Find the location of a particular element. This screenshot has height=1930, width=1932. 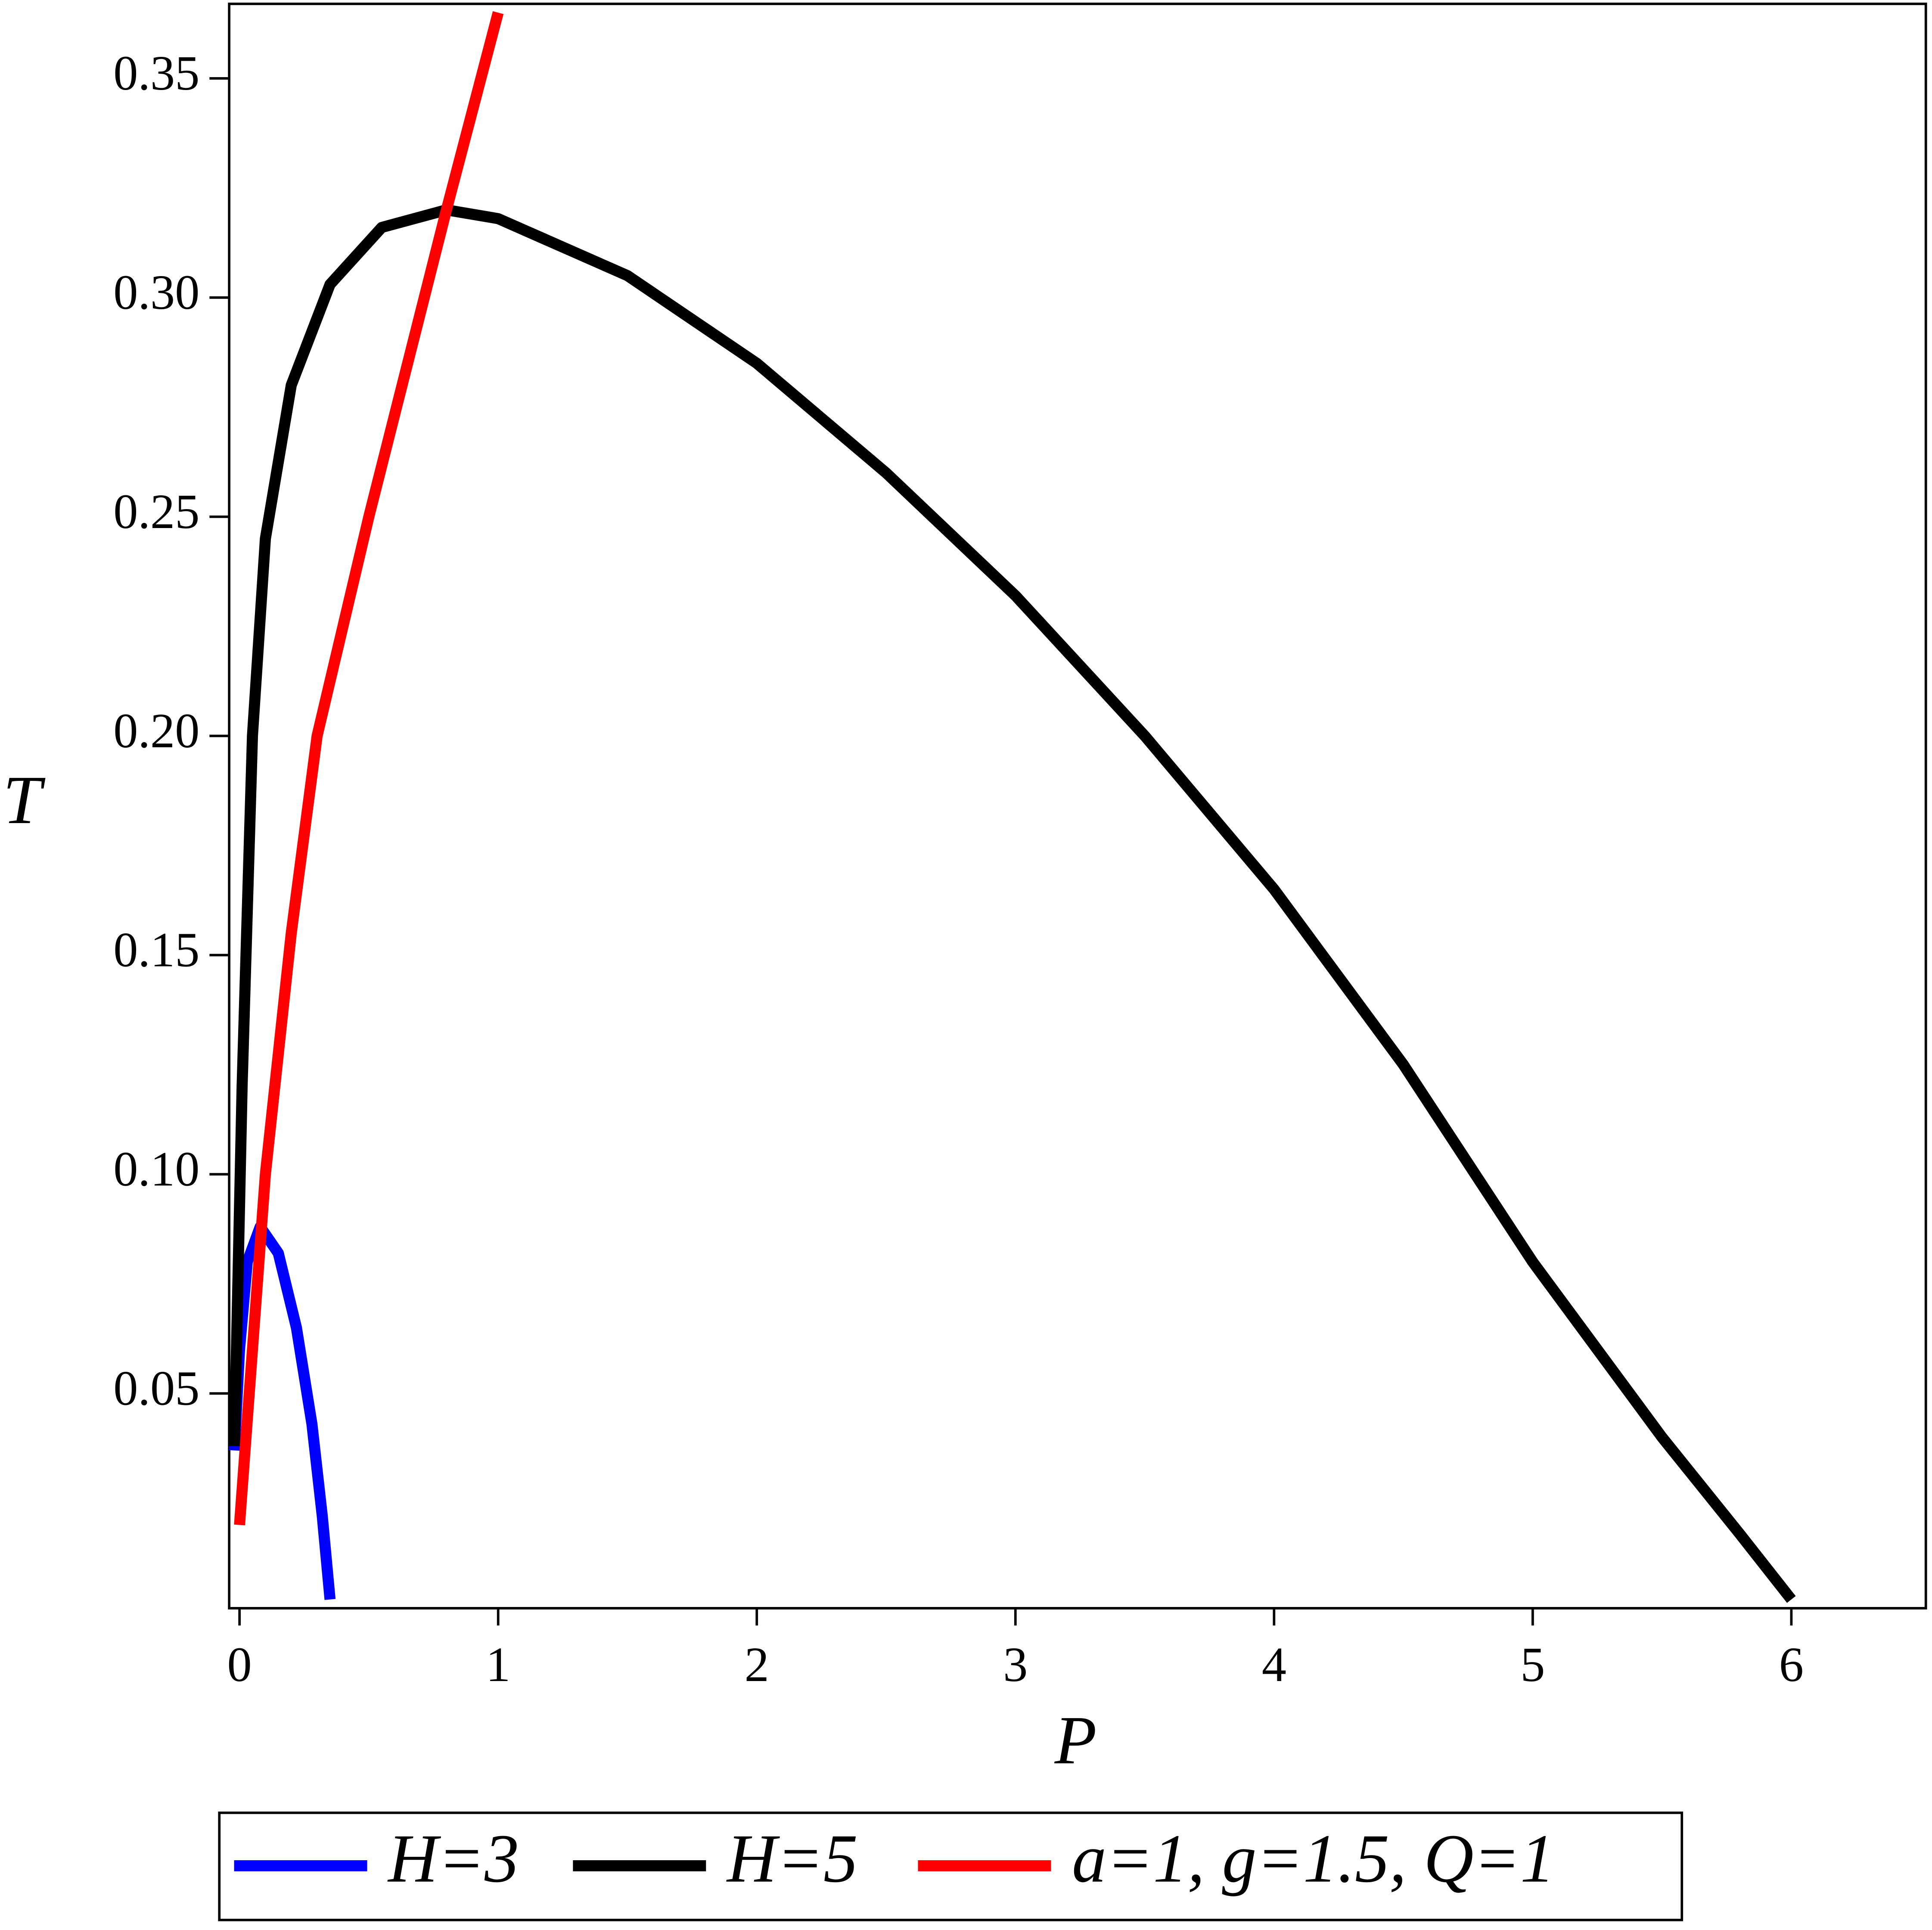

x-axis-label: P is located at coordinates (1075, 1740).